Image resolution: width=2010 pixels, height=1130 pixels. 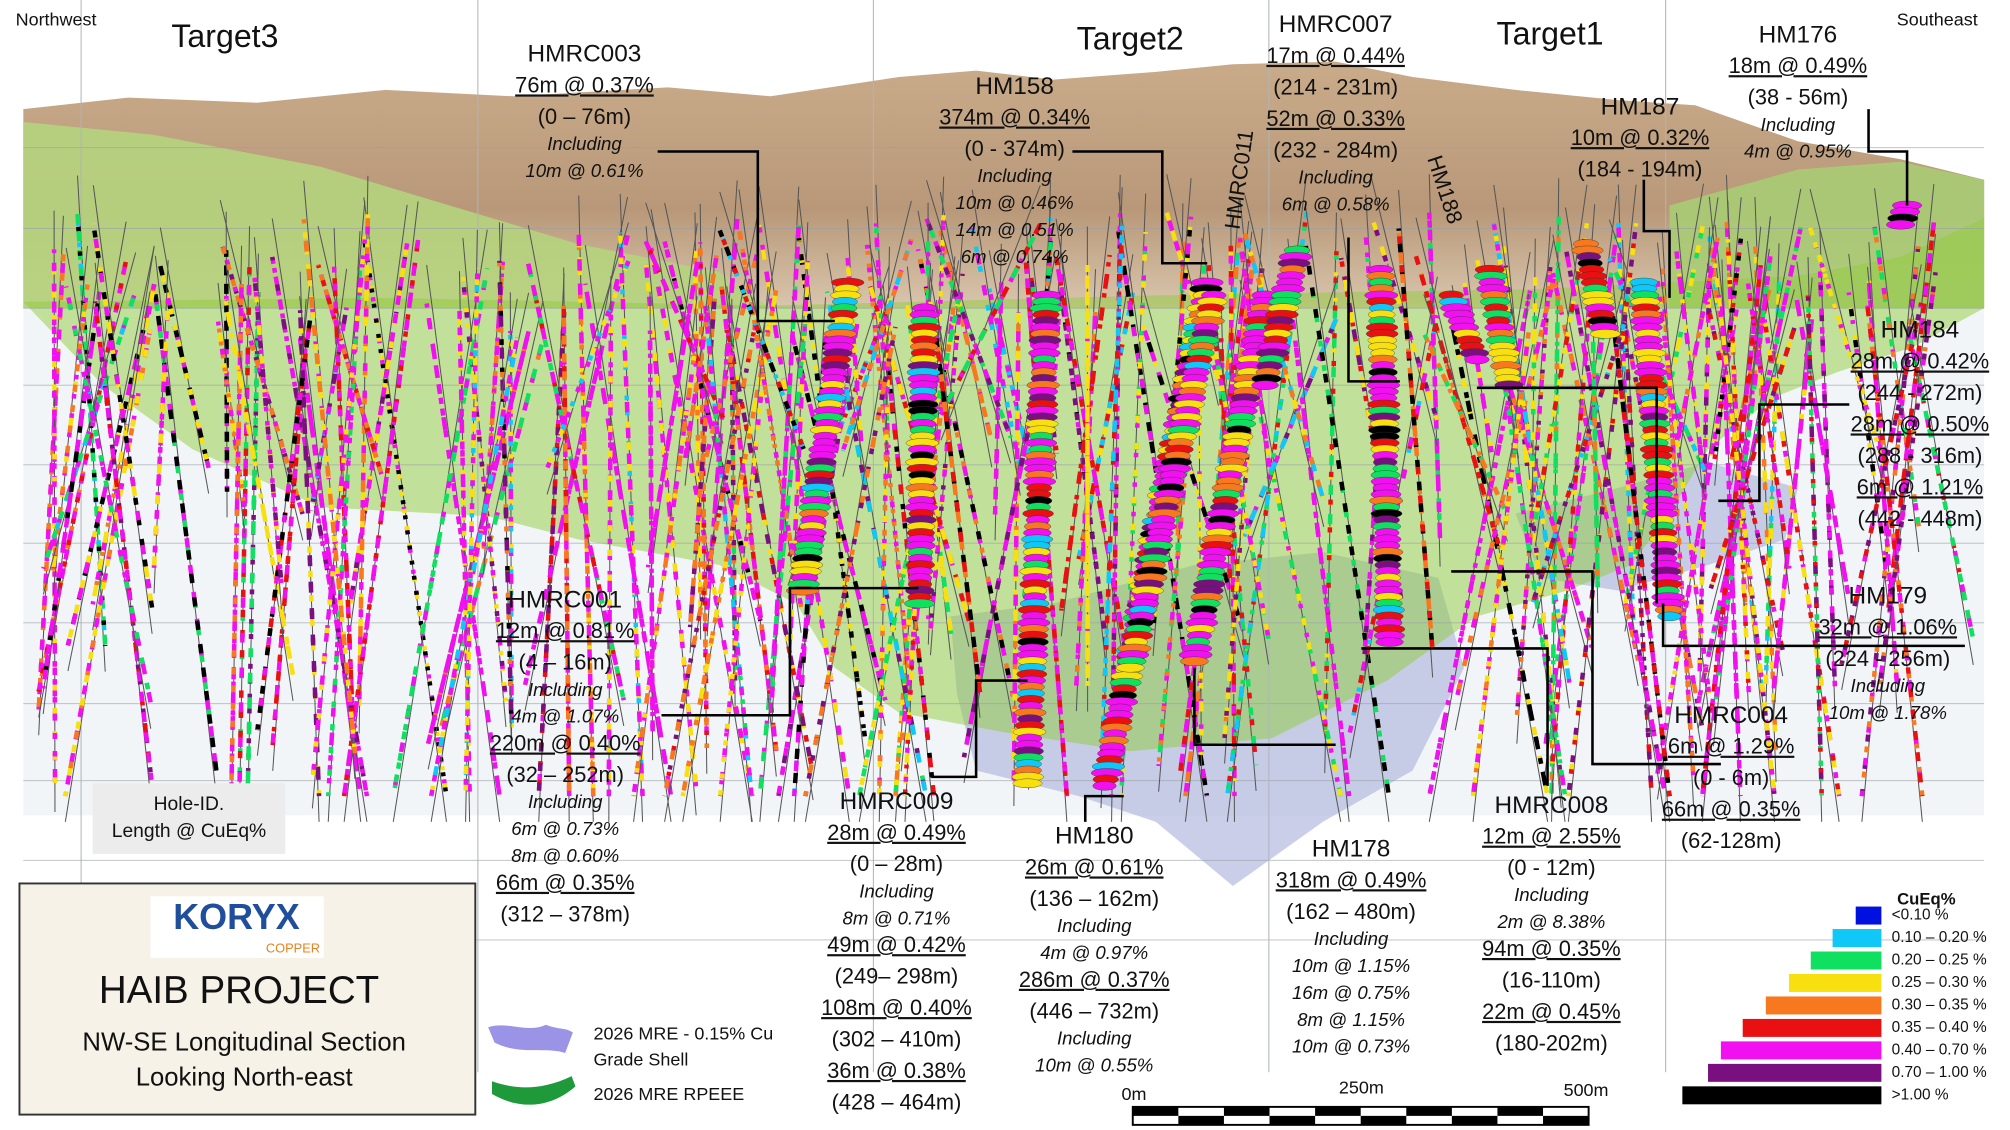 I want to click on depth-range: (288 - 316m), so click(x=1919, y=455).